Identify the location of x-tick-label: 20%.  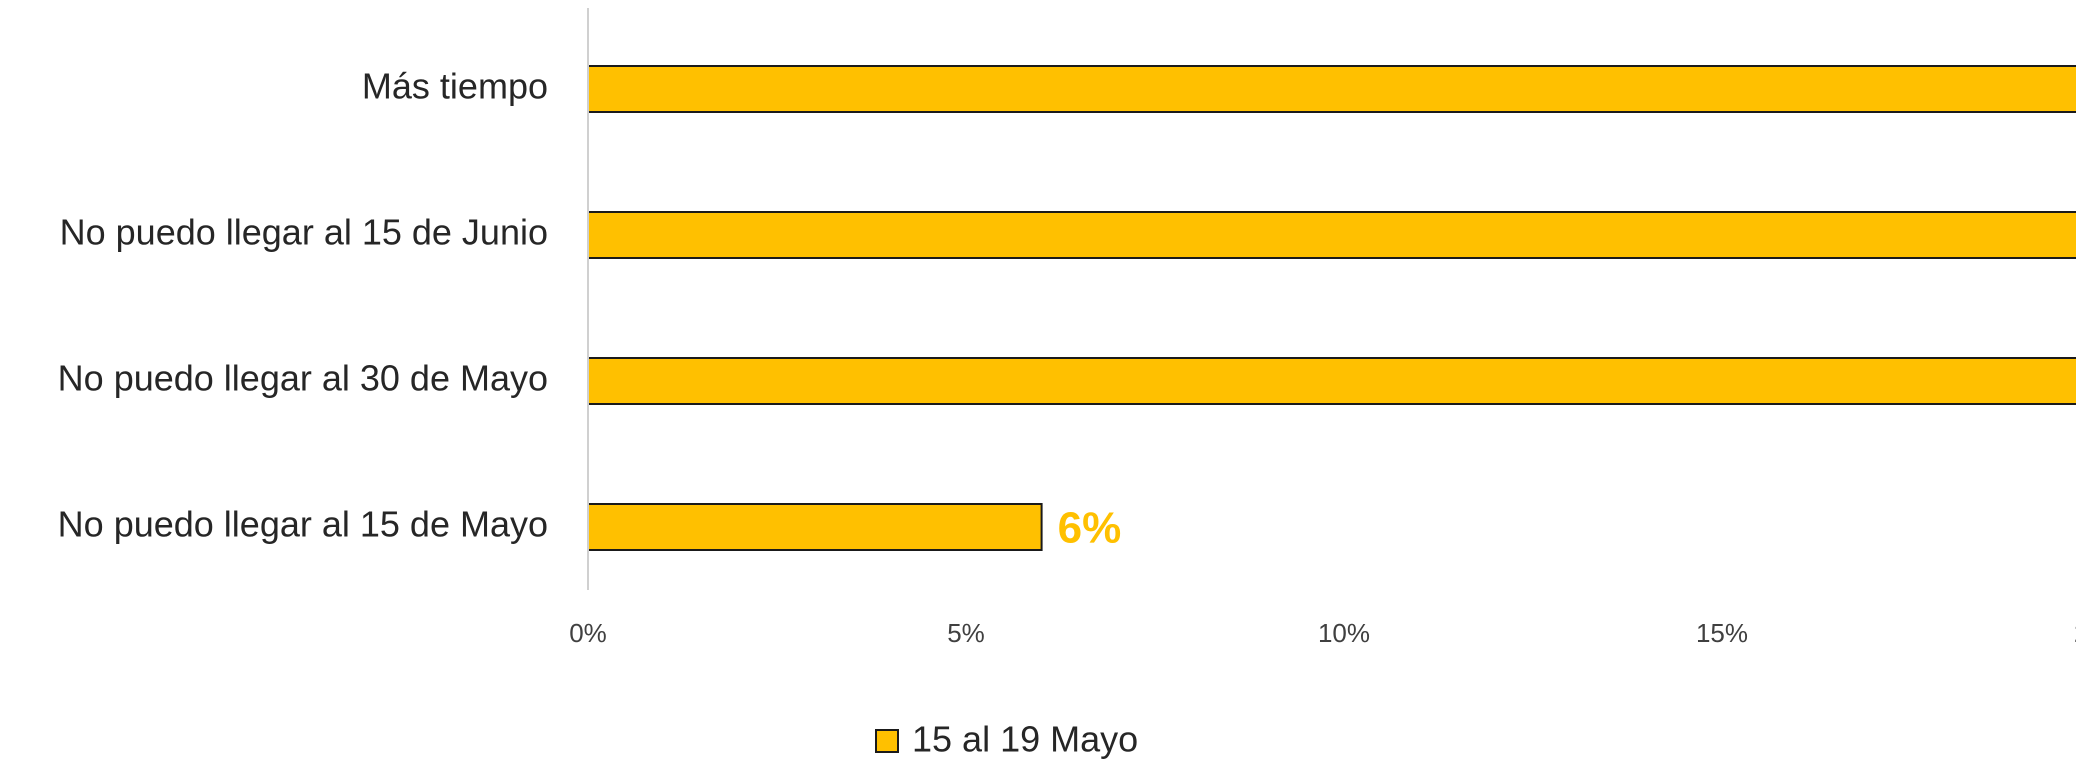
(2075, 633).